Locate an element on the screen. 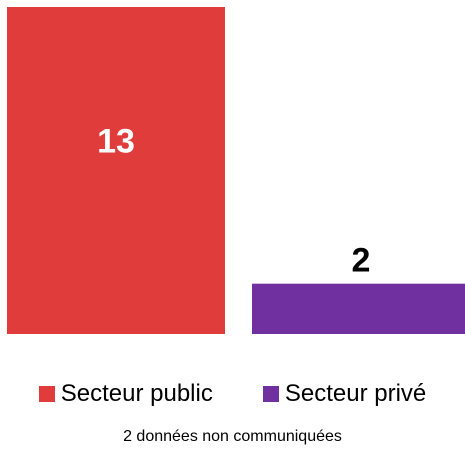 The image size is (465, 453). bar-secteur-prive is located at coordinates (358, 308).